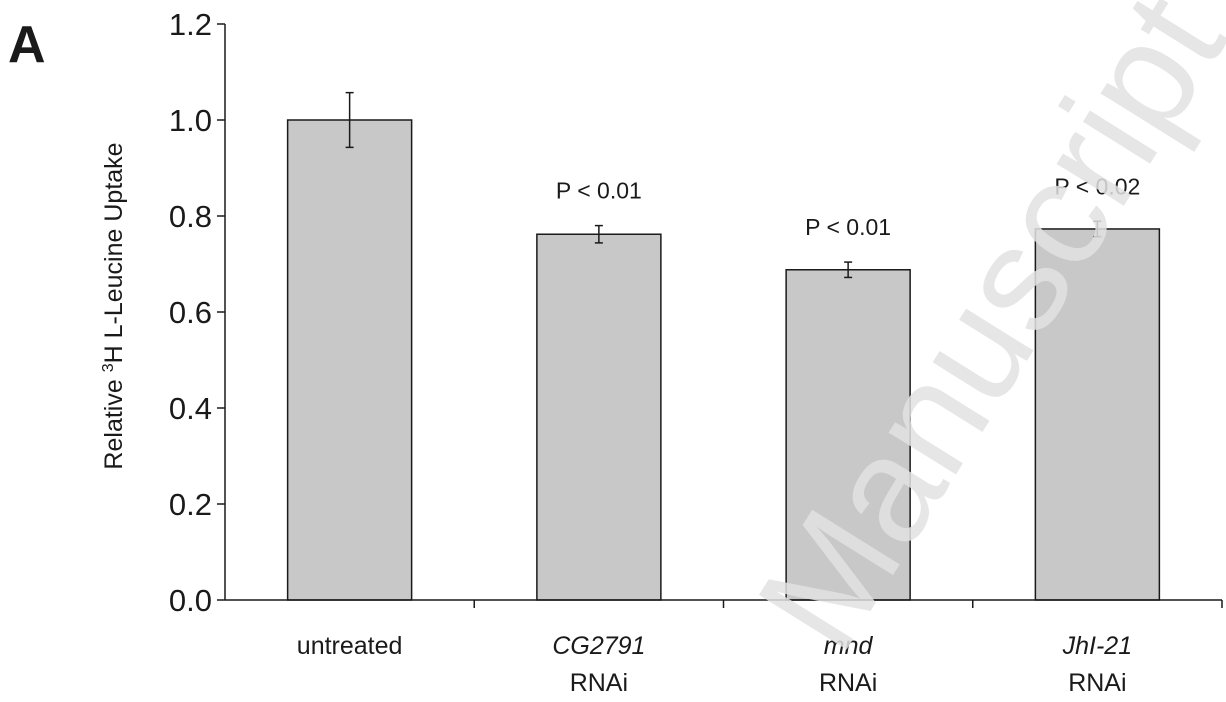  Describe the element at coordinates (1097, 646) in the screenshot. I see `x-tick-label: JhI-21` at that location.